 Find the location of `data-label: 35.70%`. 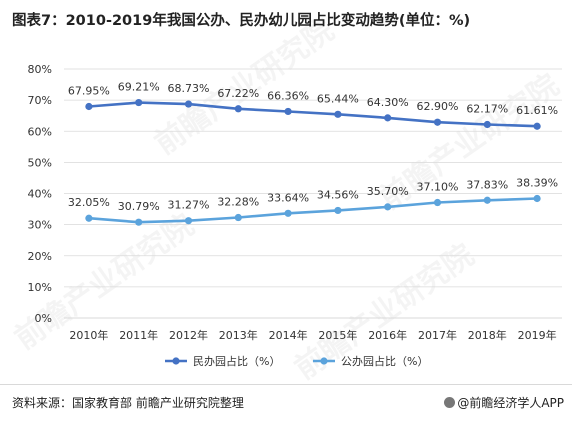

data-label: 35.70% is located at coordinates (388, 191).